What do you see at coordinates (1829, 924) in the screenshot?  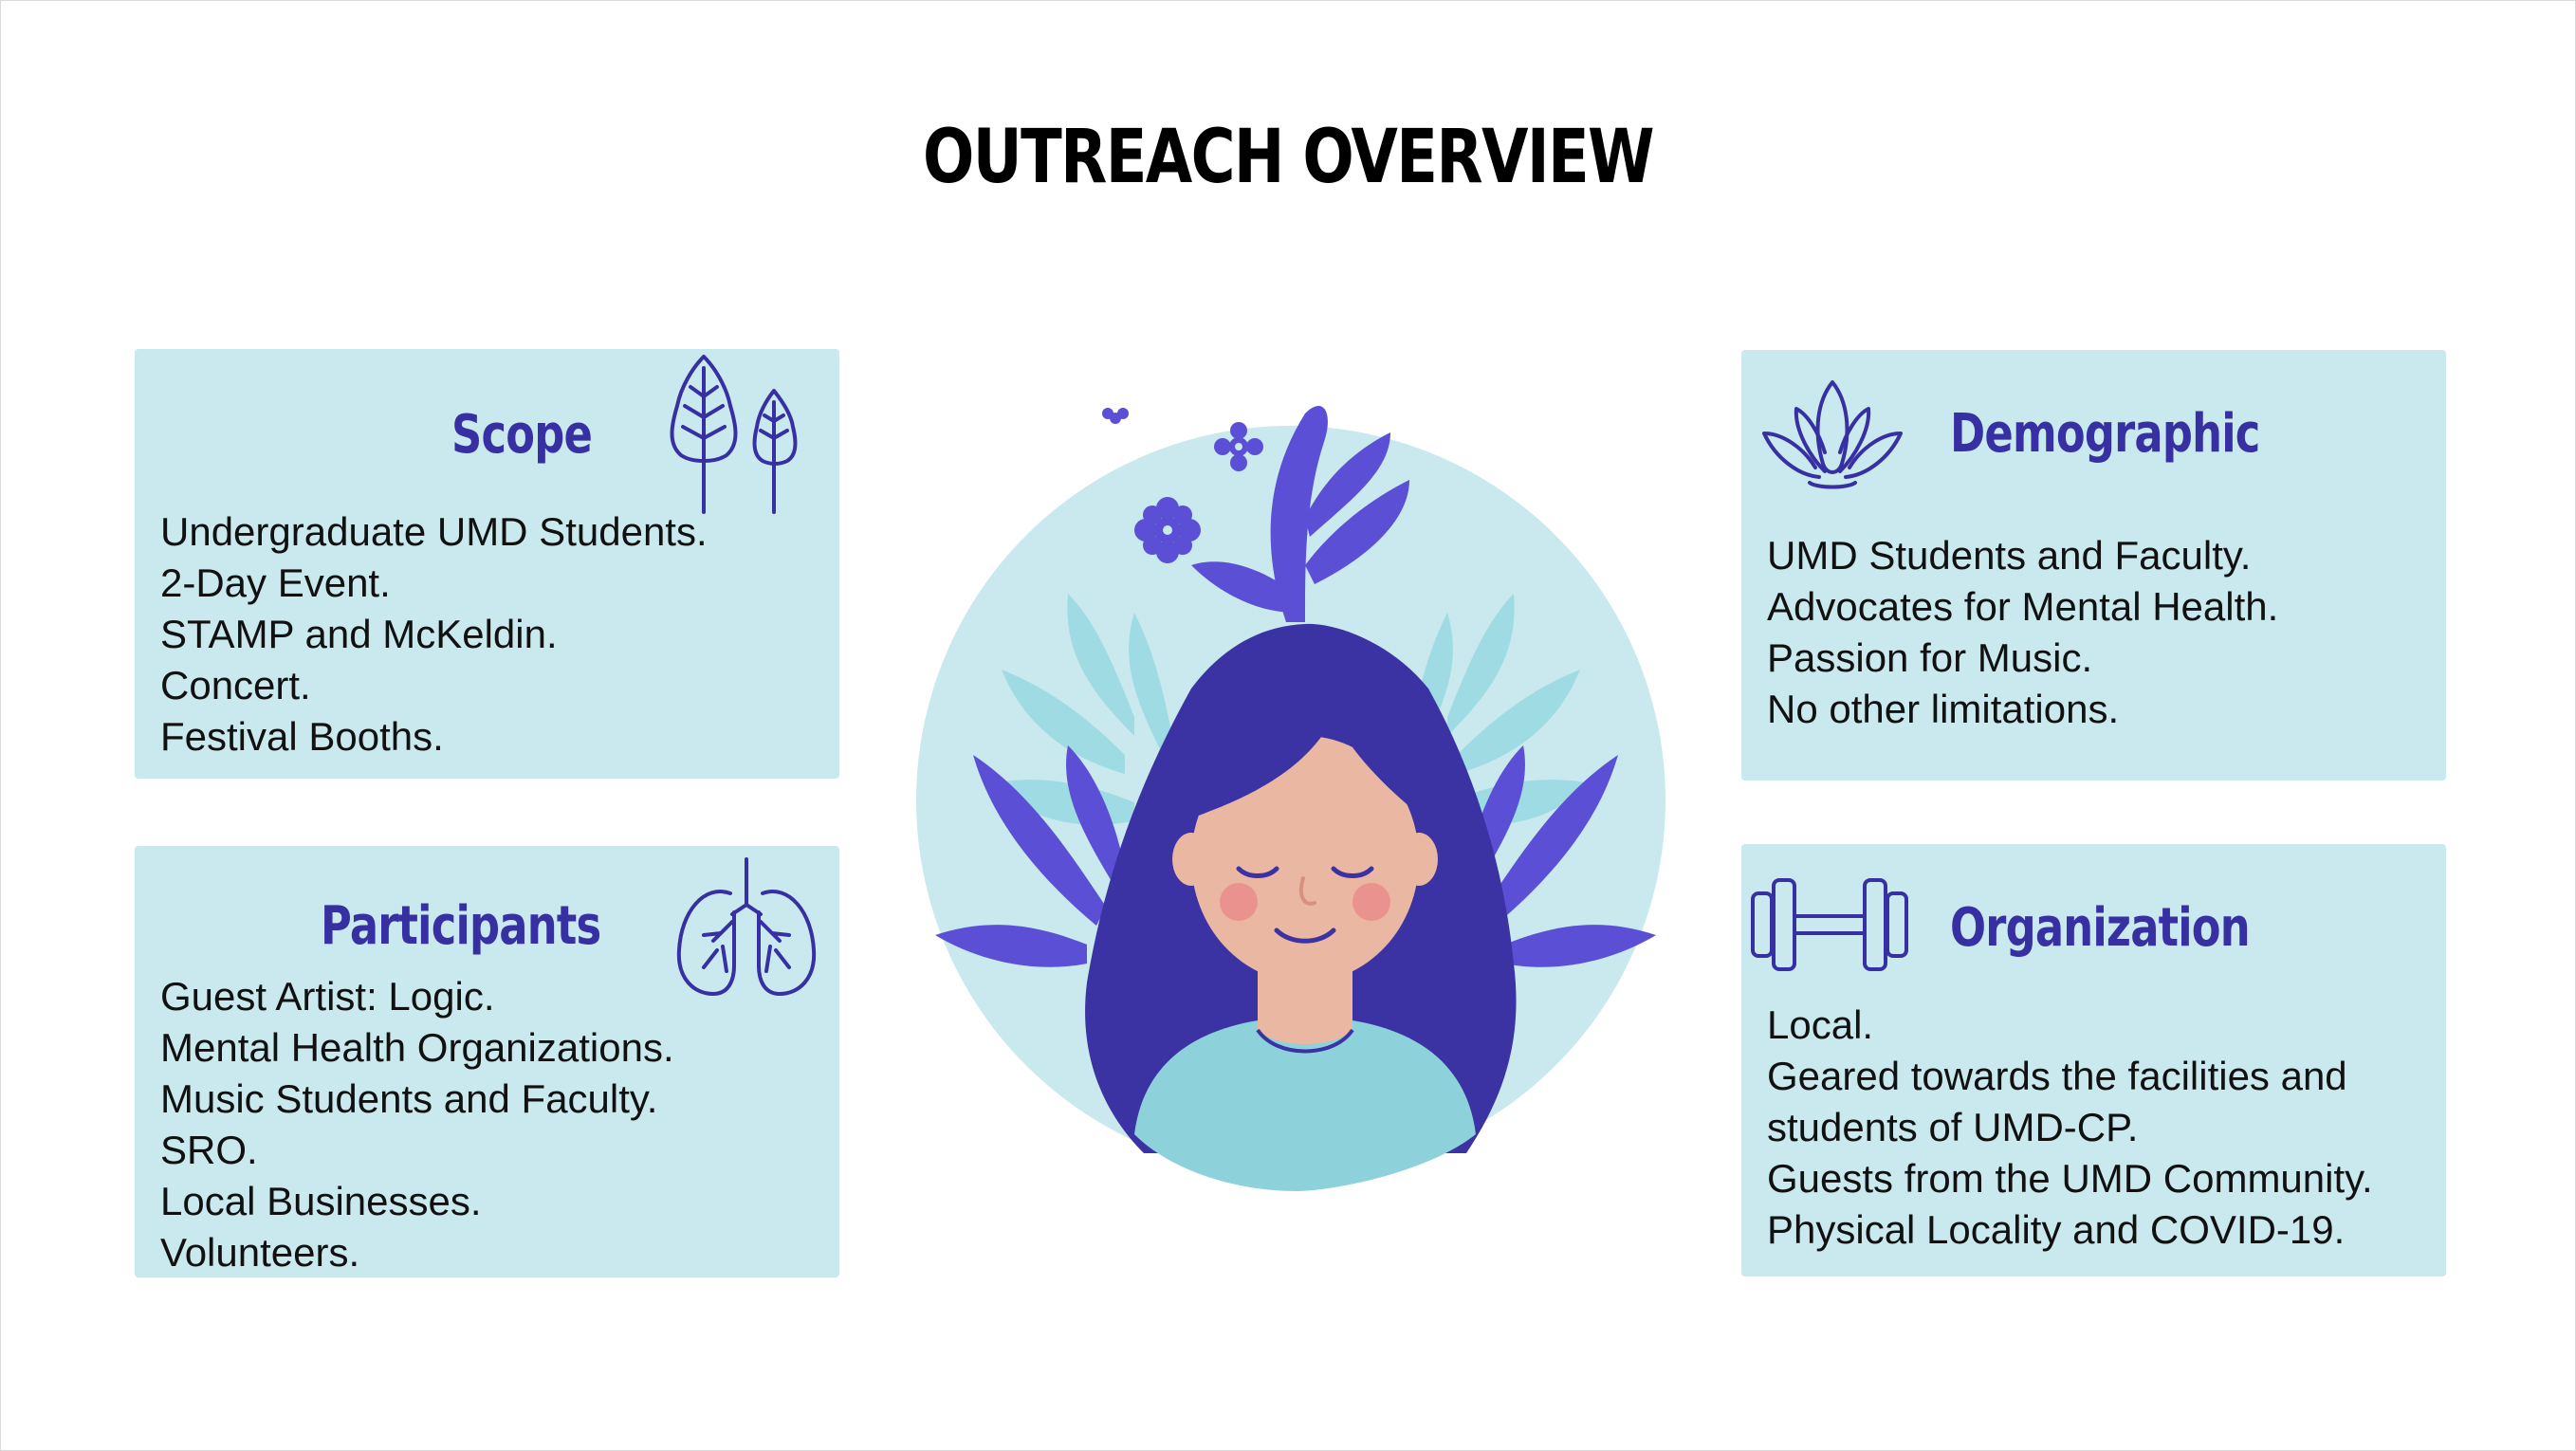 I see `dumbbell-icon` at bounding box center [1829, 924].